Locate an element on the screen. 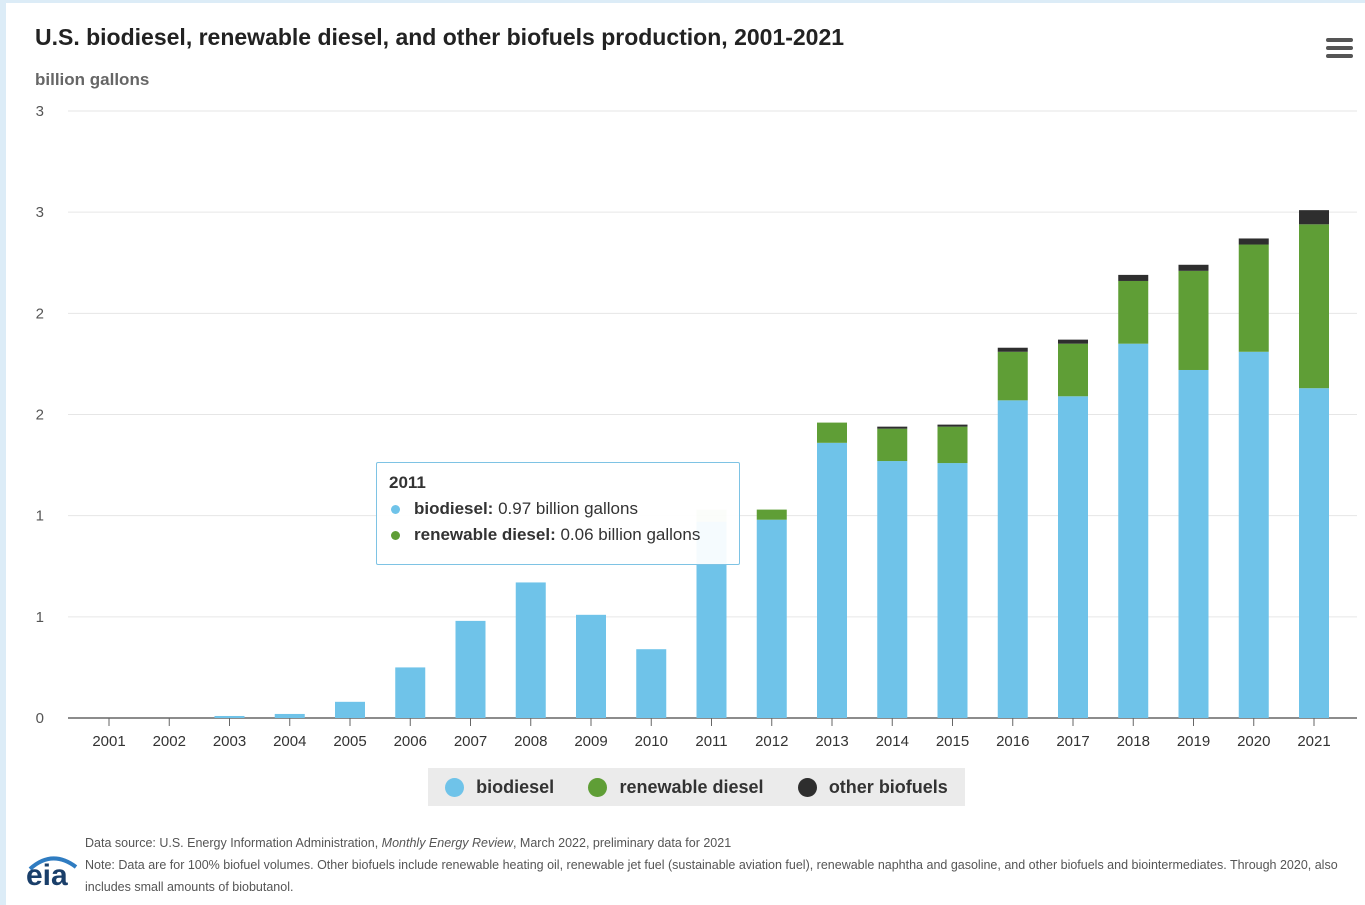 This screenshot has width=1365, height=905. x-tick-label: 2005 is located at coordinates (349, 741).